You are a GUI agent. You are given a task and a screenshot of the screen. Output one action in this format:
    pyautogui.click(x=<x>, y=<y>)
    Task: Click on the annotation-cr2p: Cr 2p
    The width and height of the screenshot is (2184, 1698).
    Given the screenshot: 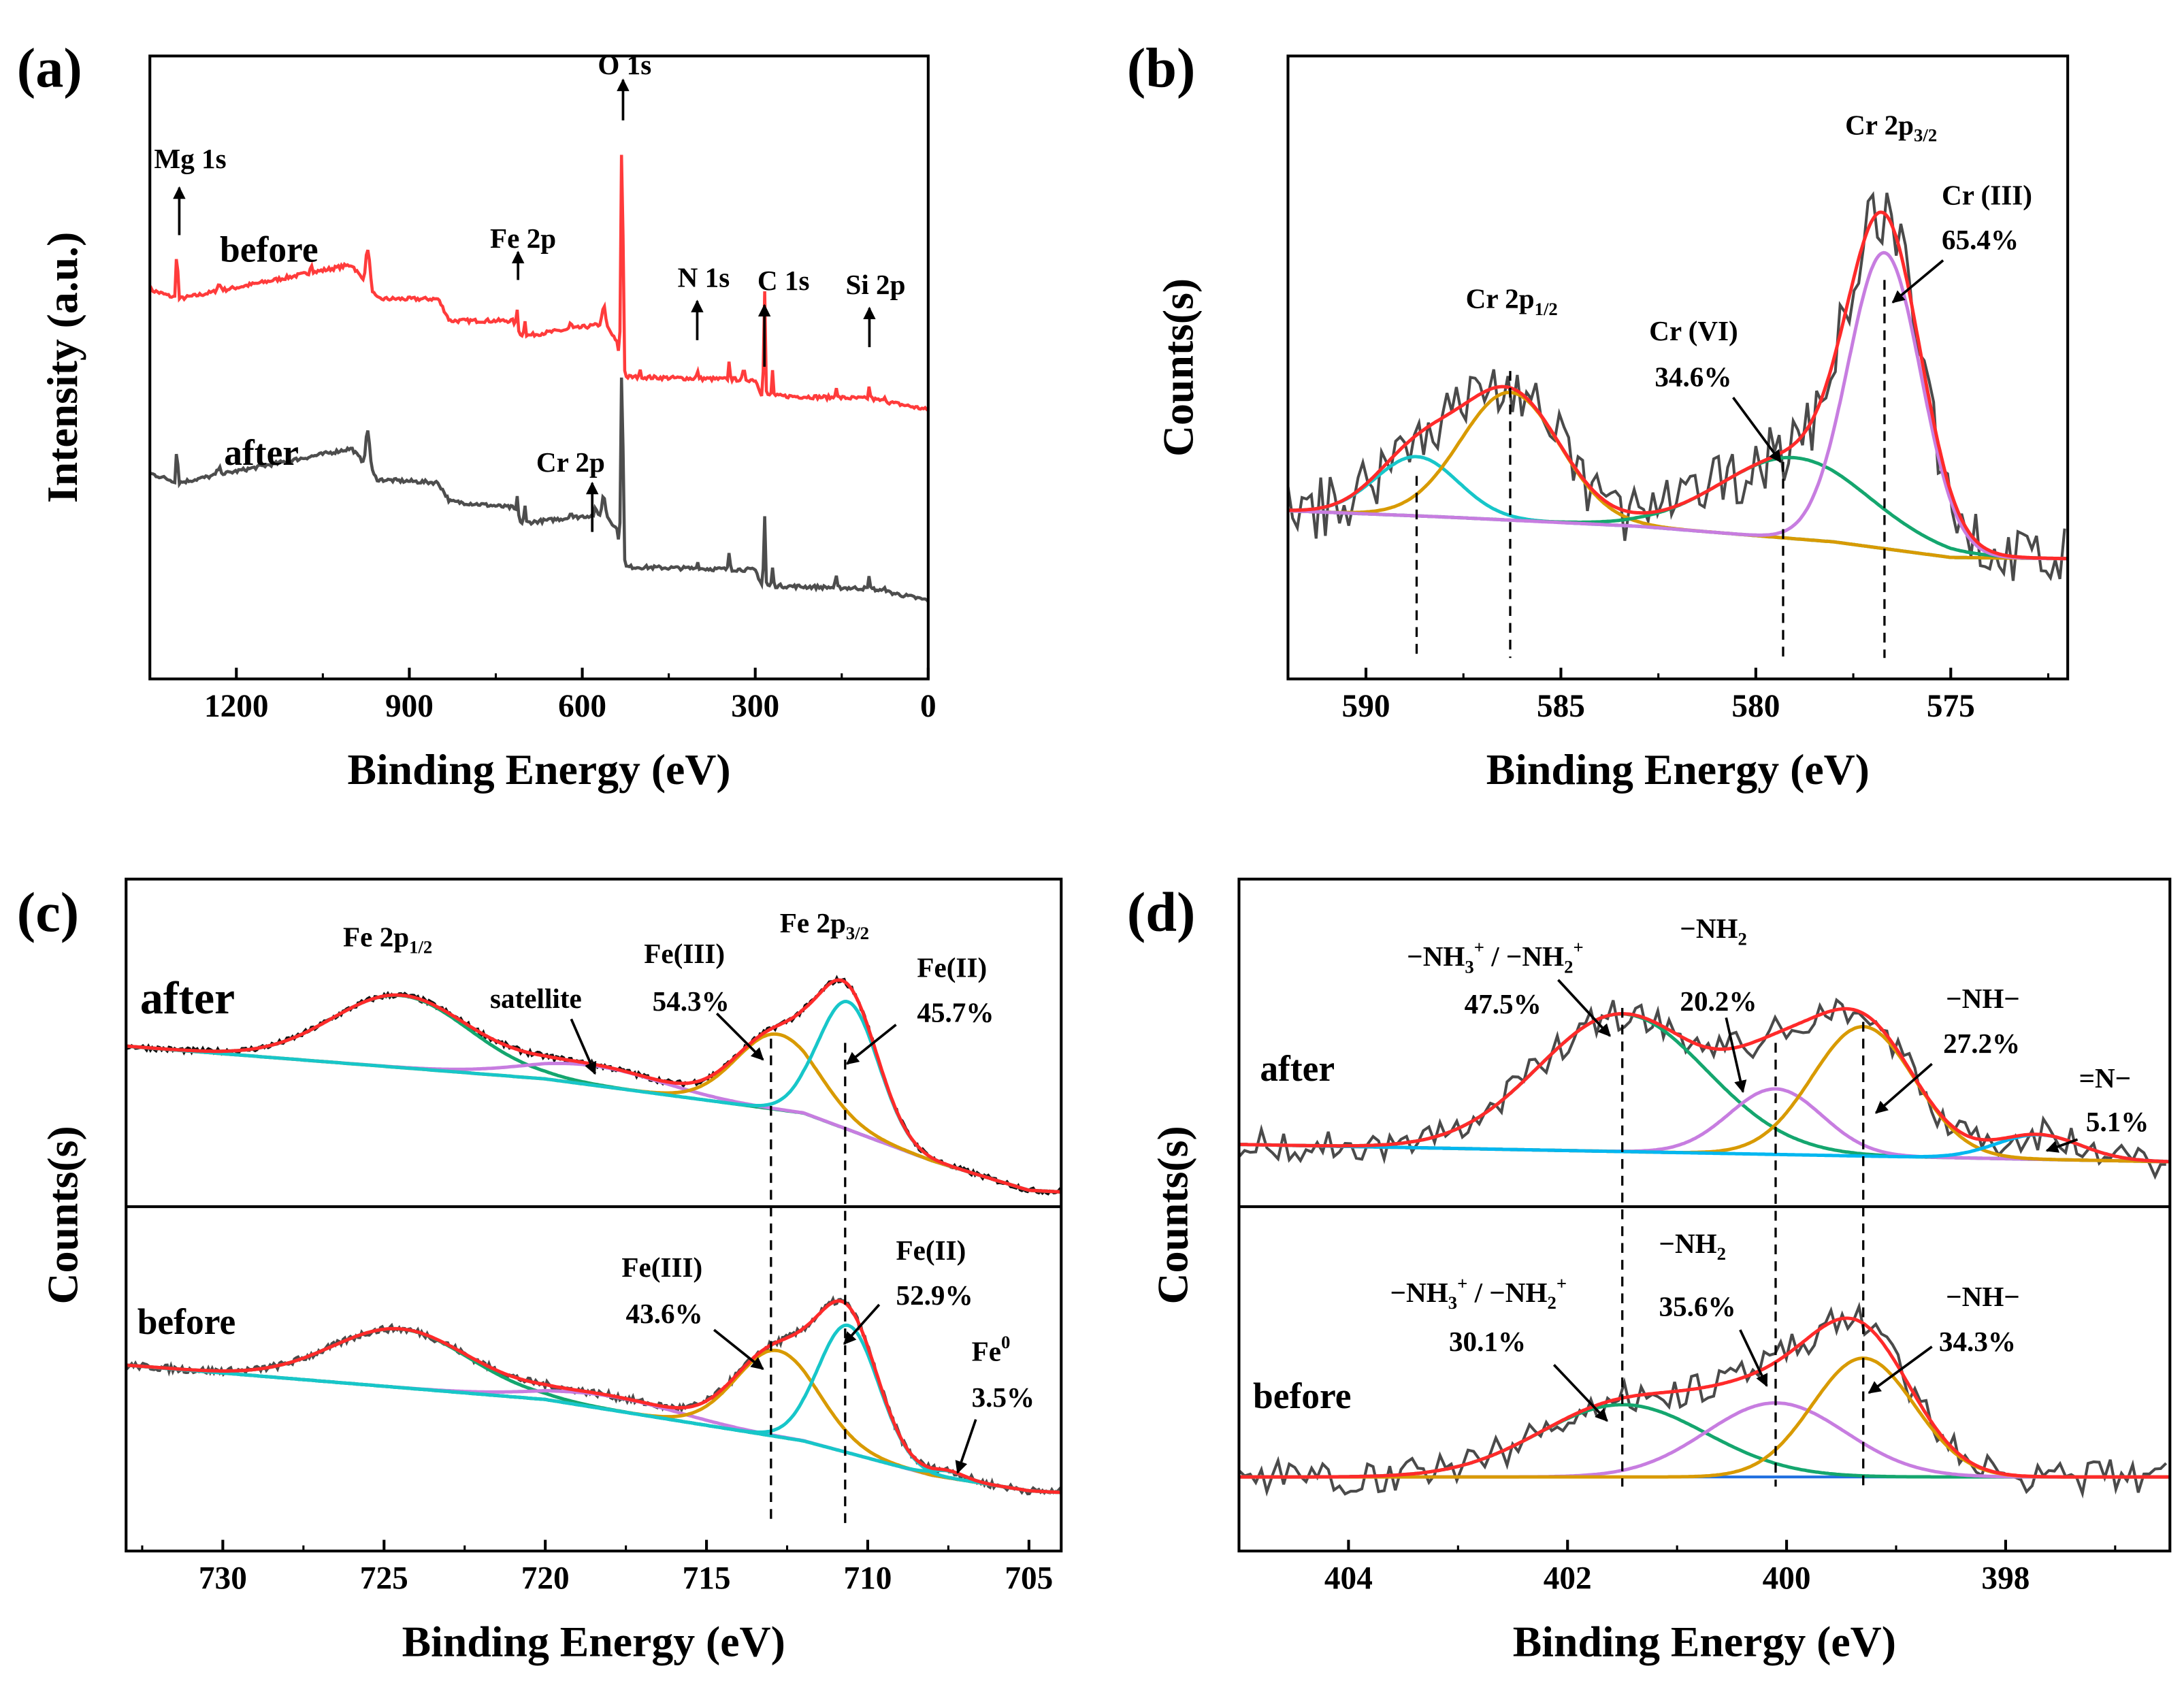 What is the action you would take?
    pyautogui.click(x=570, y=462)
    